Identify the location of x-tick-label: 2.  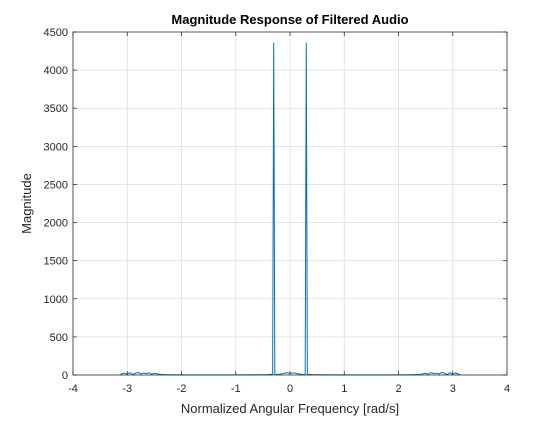
(398, 389).